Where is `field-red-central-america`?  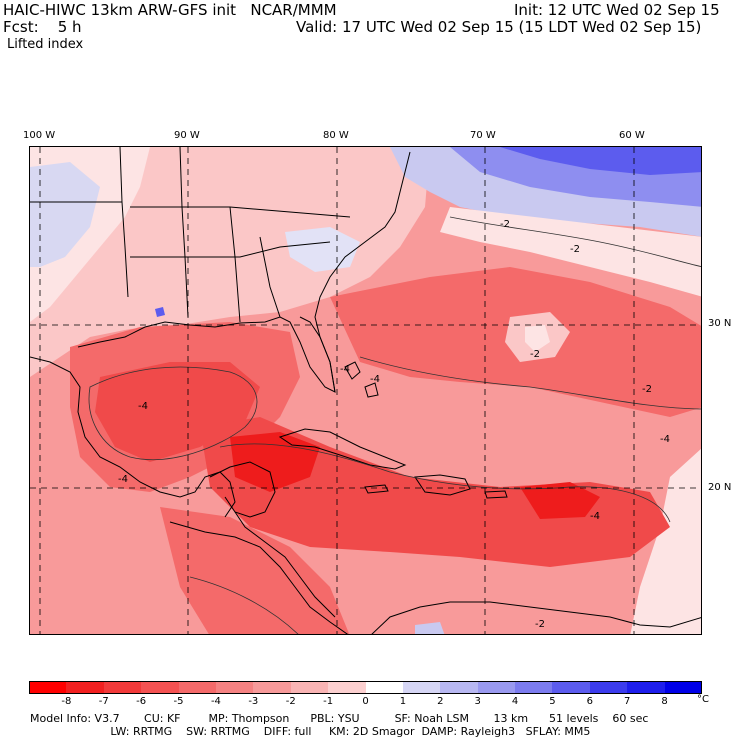
field-red-central-america is located at coordinates (255, 570).